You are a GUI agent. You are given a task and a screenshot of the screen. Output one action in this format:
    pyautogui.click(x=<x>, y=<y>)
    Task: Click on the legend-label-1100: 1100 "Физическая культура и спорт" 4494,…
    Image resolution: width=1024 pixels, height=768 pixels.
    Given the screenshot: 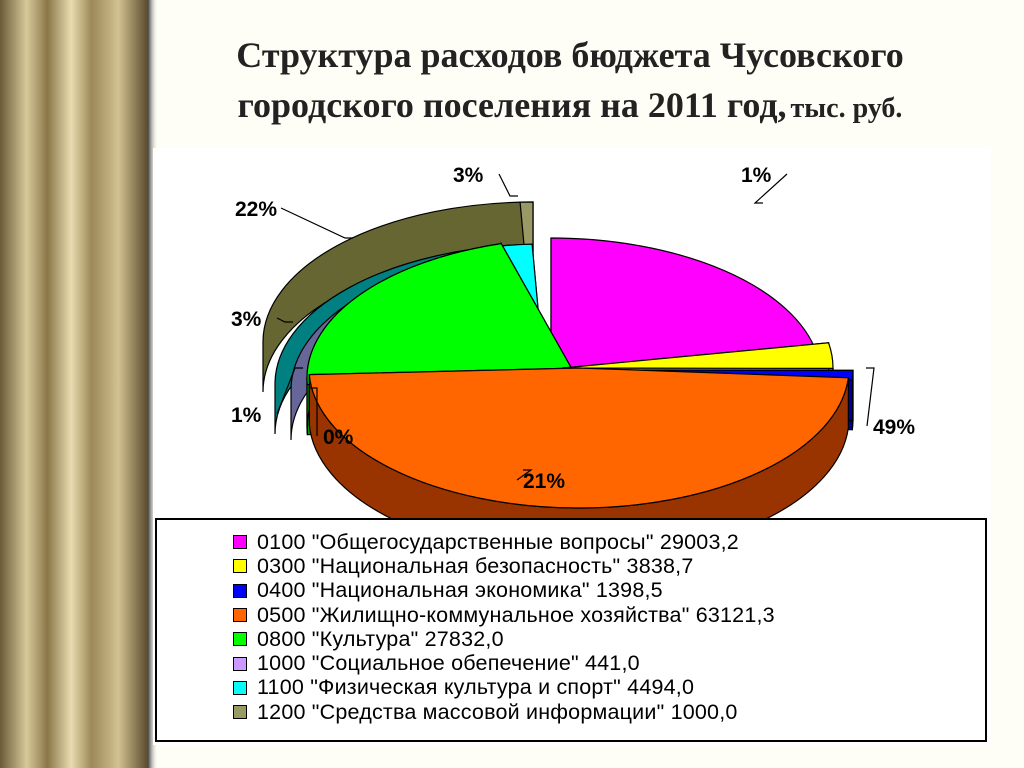 What is the action you would take?
    pyautogui.click(x=476, y=687)
    